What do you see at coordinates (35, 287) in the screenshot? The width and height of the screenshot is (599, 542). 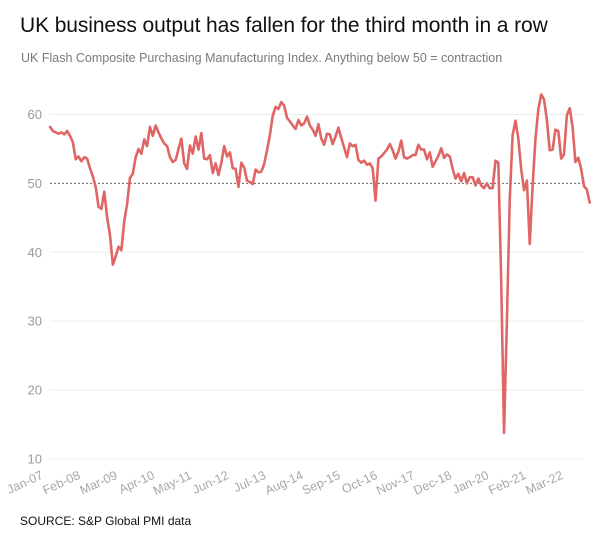 I see `y-axis-ticks: 10 20 30 40 50 60` at bounding box center [35, 287].